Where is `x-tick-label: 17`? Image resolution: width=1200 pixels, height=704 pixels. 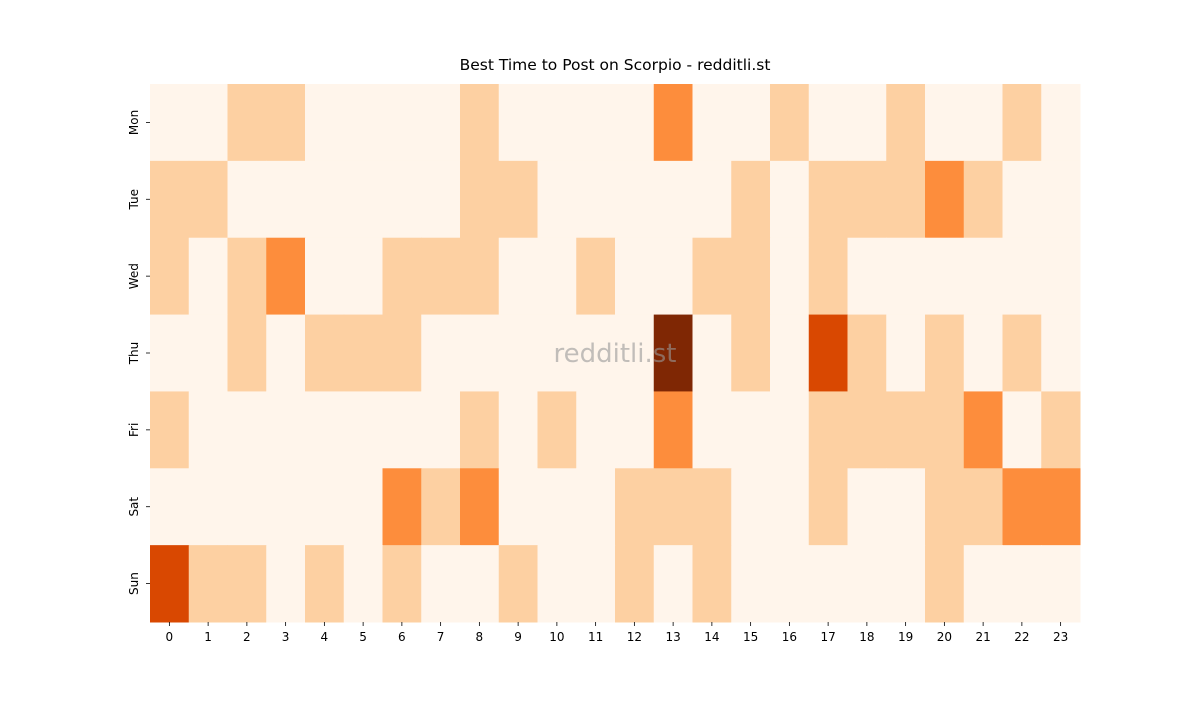 x-tick-label: 17 is located at coordinates (827, 637).